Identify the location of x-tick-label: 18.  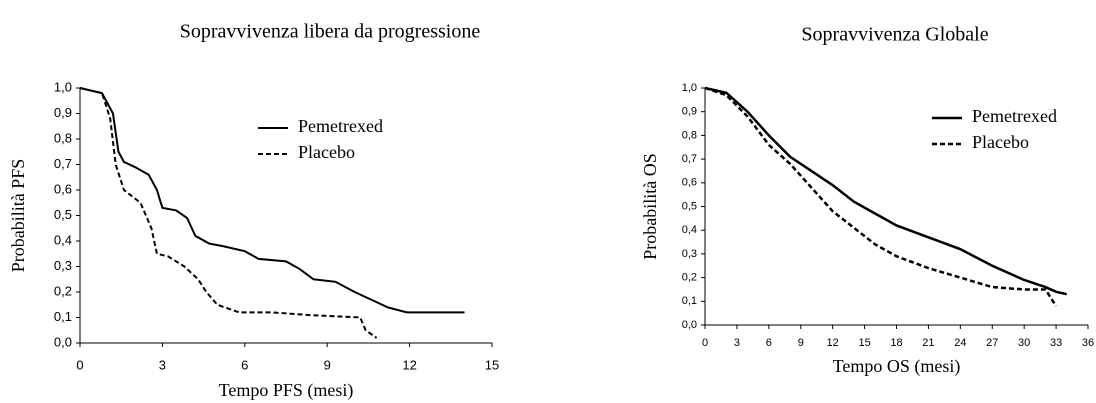
(896, 343).